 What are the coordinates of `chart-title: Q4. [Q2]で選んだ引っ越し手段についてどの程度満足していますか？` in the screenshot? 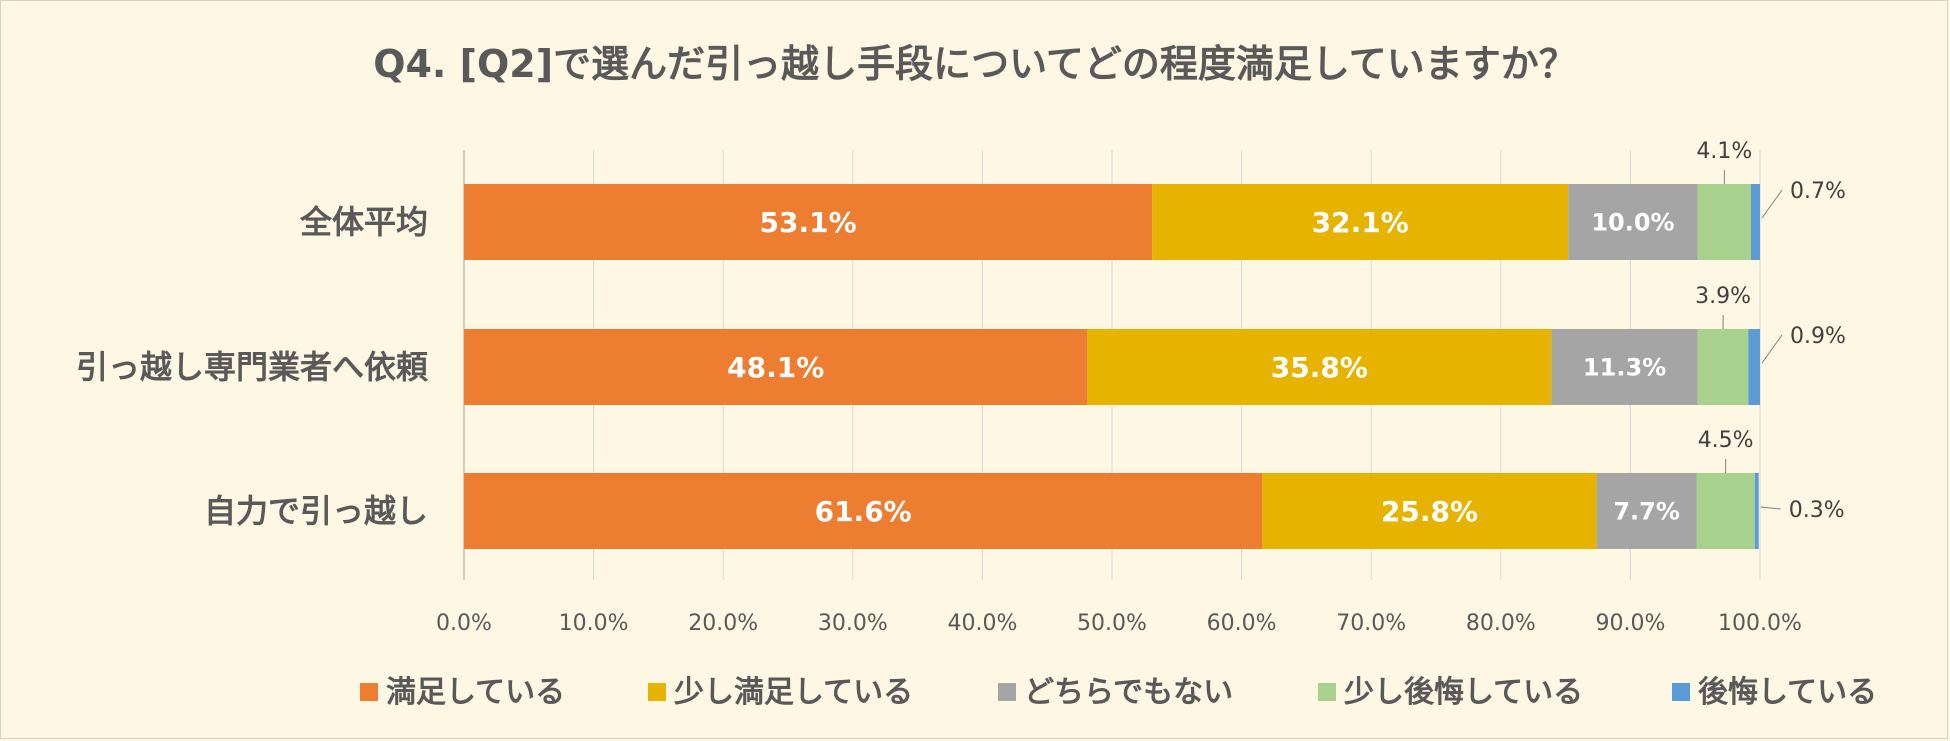 It's located at (975, 64).